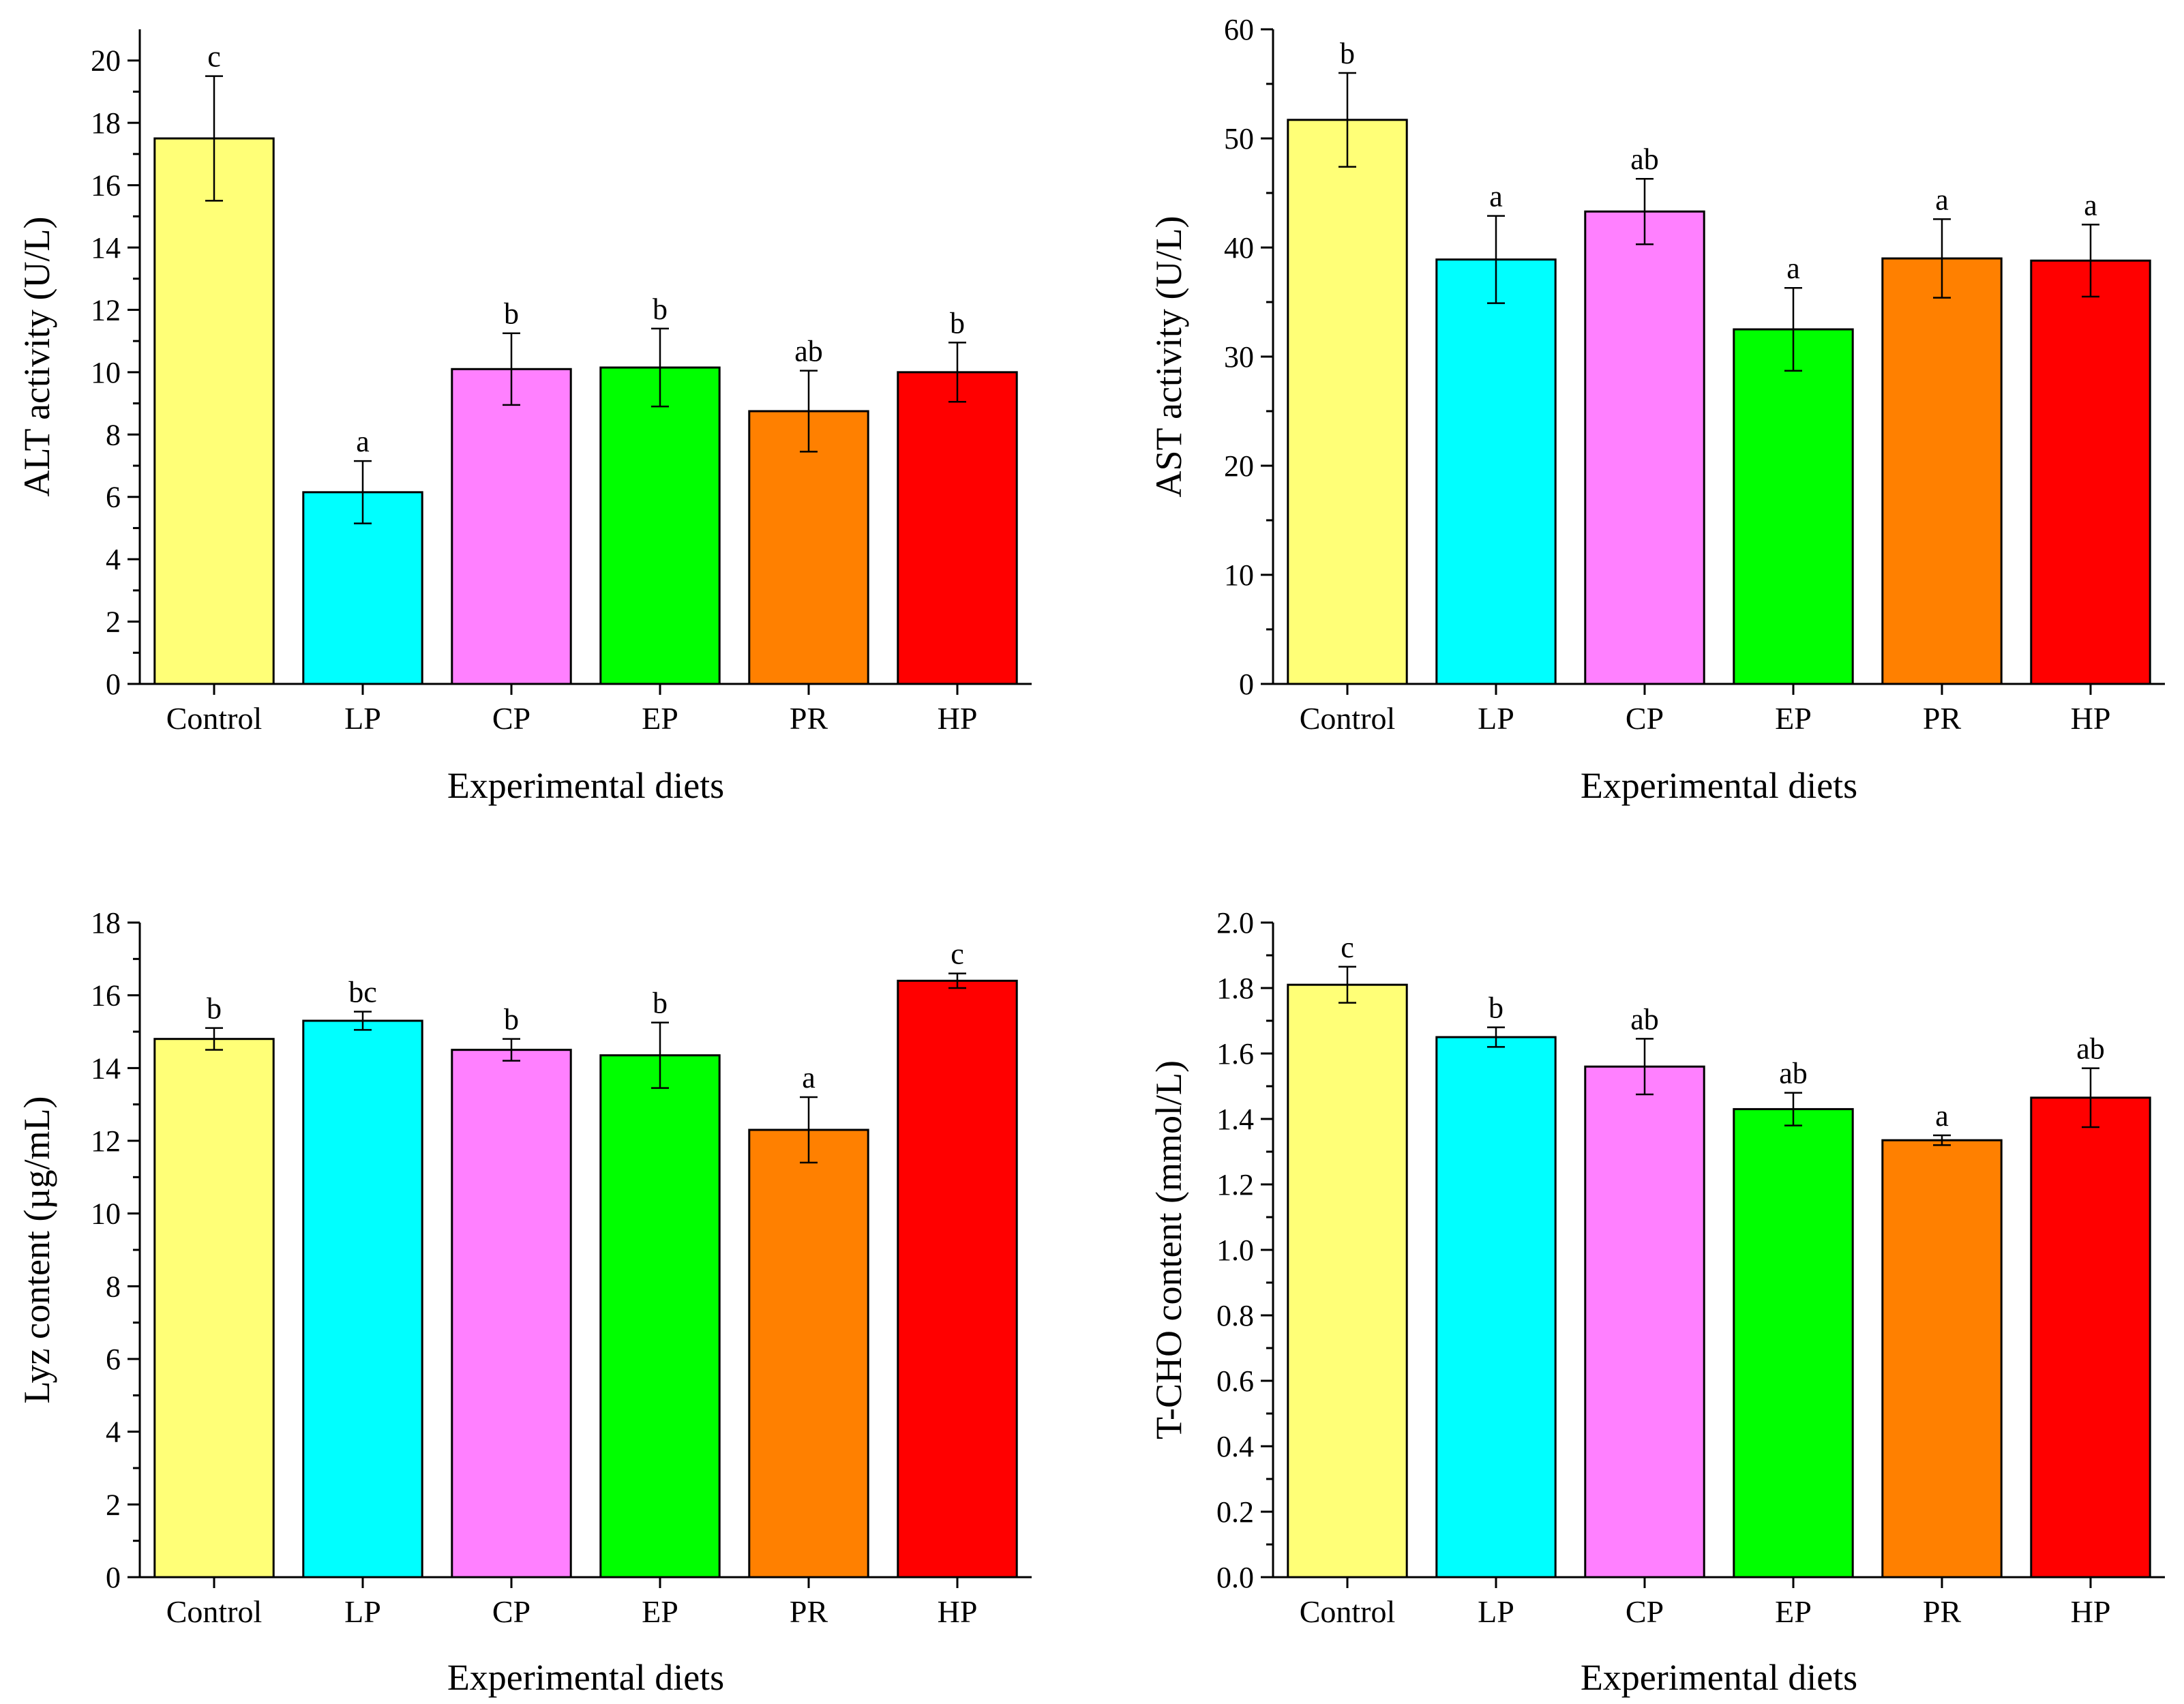 The width and height of the screenshot is (2184, 1704). Describe the element at coordinates (1235, 1316) in the screenshot. I see `y-tick-label: 0.8` at that location.